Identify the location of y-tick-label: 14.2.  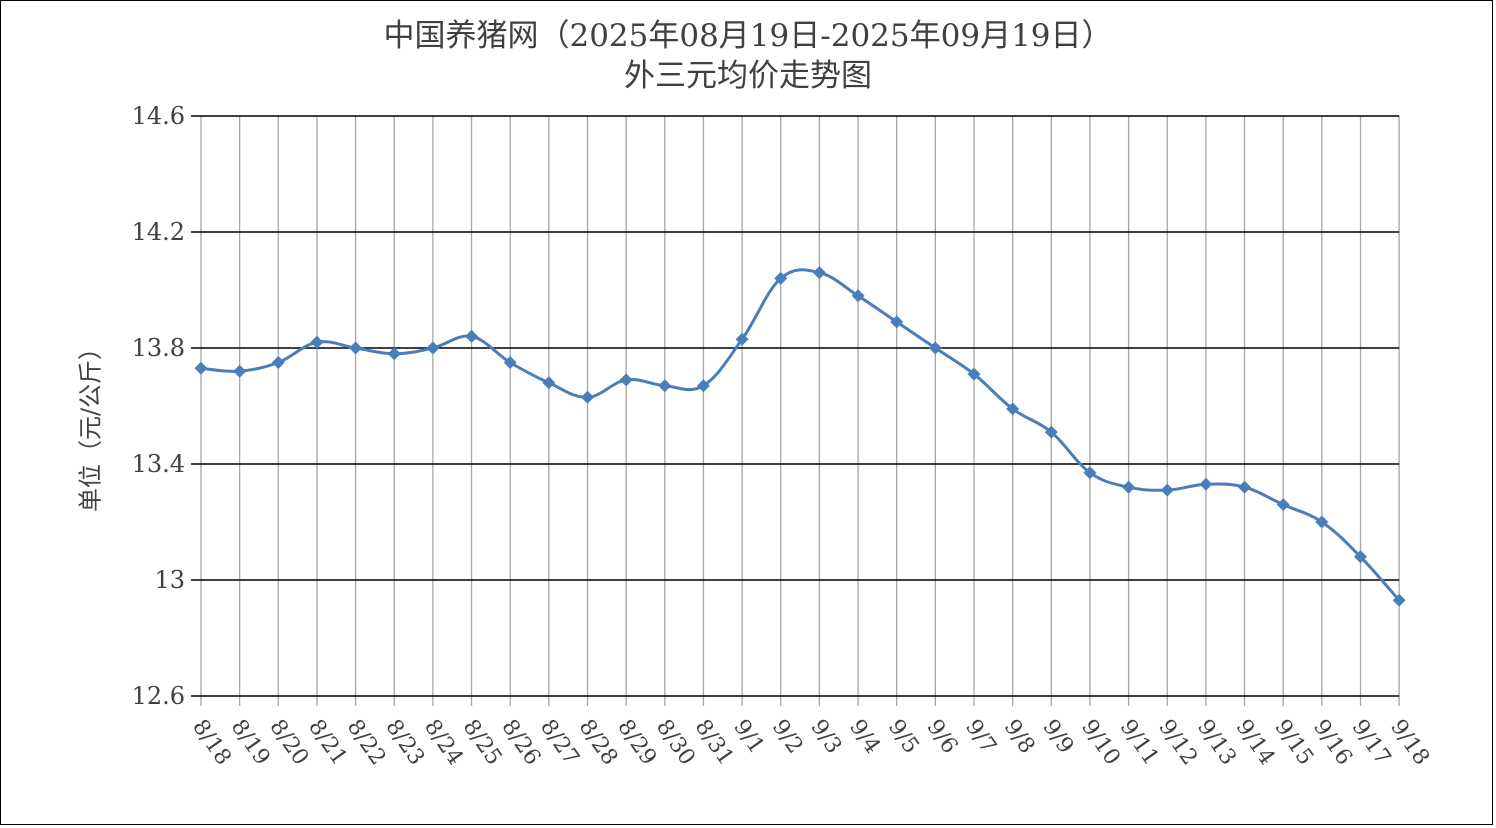
(158, 232).